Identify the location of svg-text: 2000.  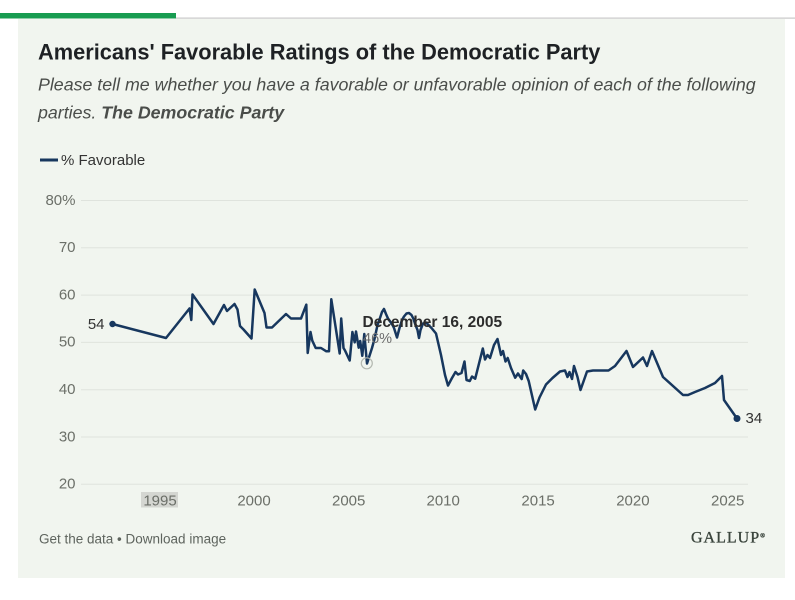
(253, 501).